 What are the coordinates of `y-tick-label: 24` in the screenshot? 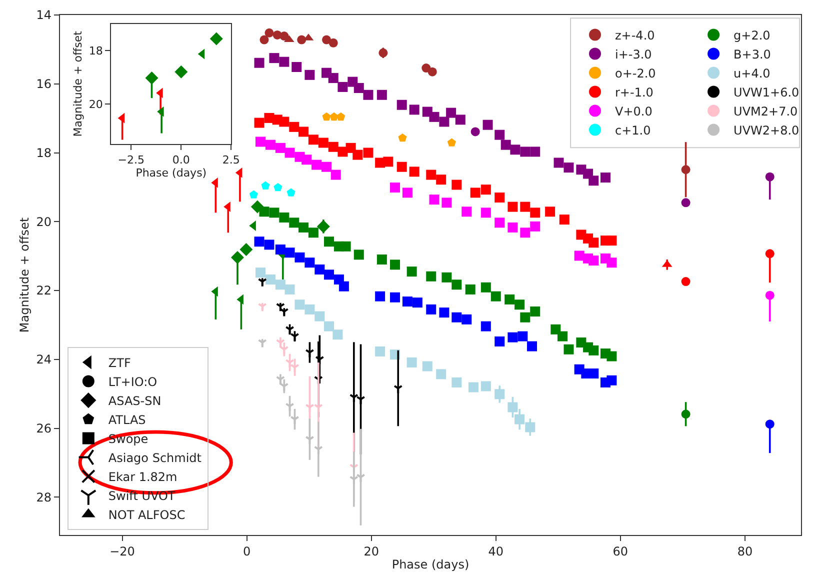 It's located at (44, 359).